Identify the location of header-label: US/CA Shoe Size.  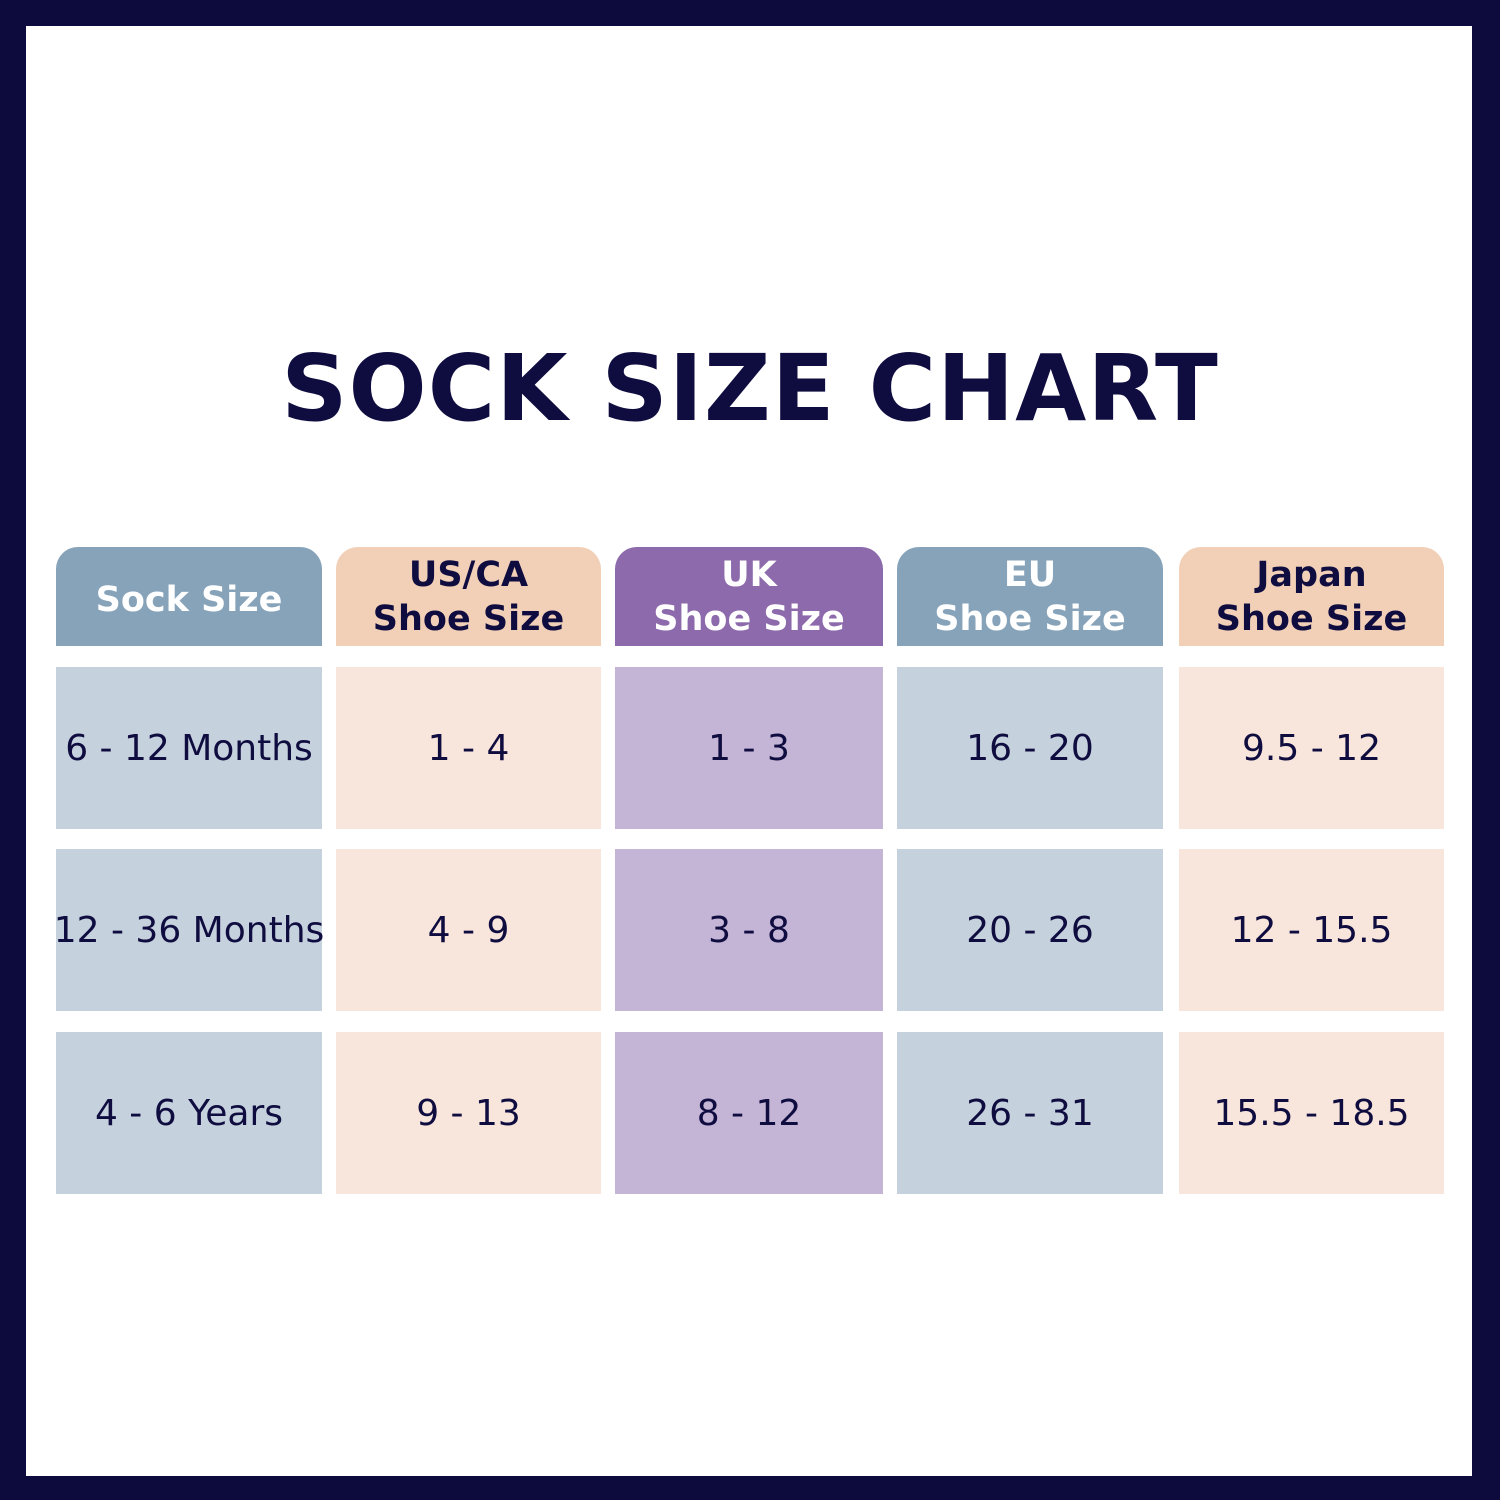
(468, 597).